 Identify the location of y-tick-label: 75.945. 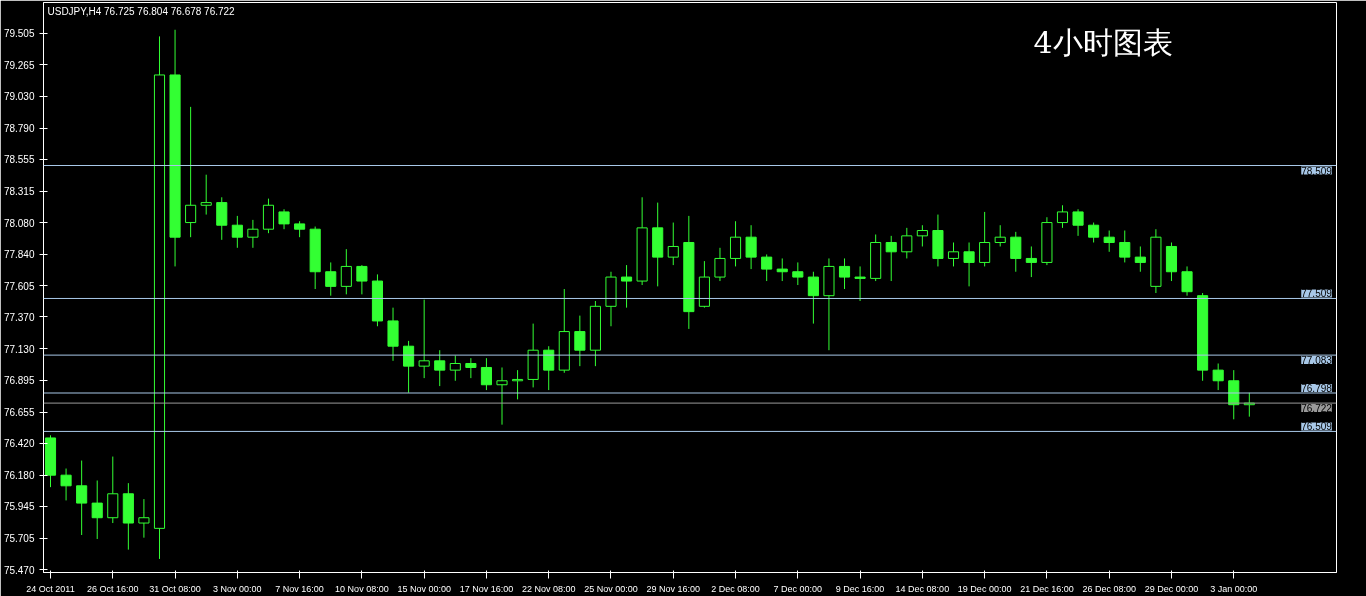
(19, 507).